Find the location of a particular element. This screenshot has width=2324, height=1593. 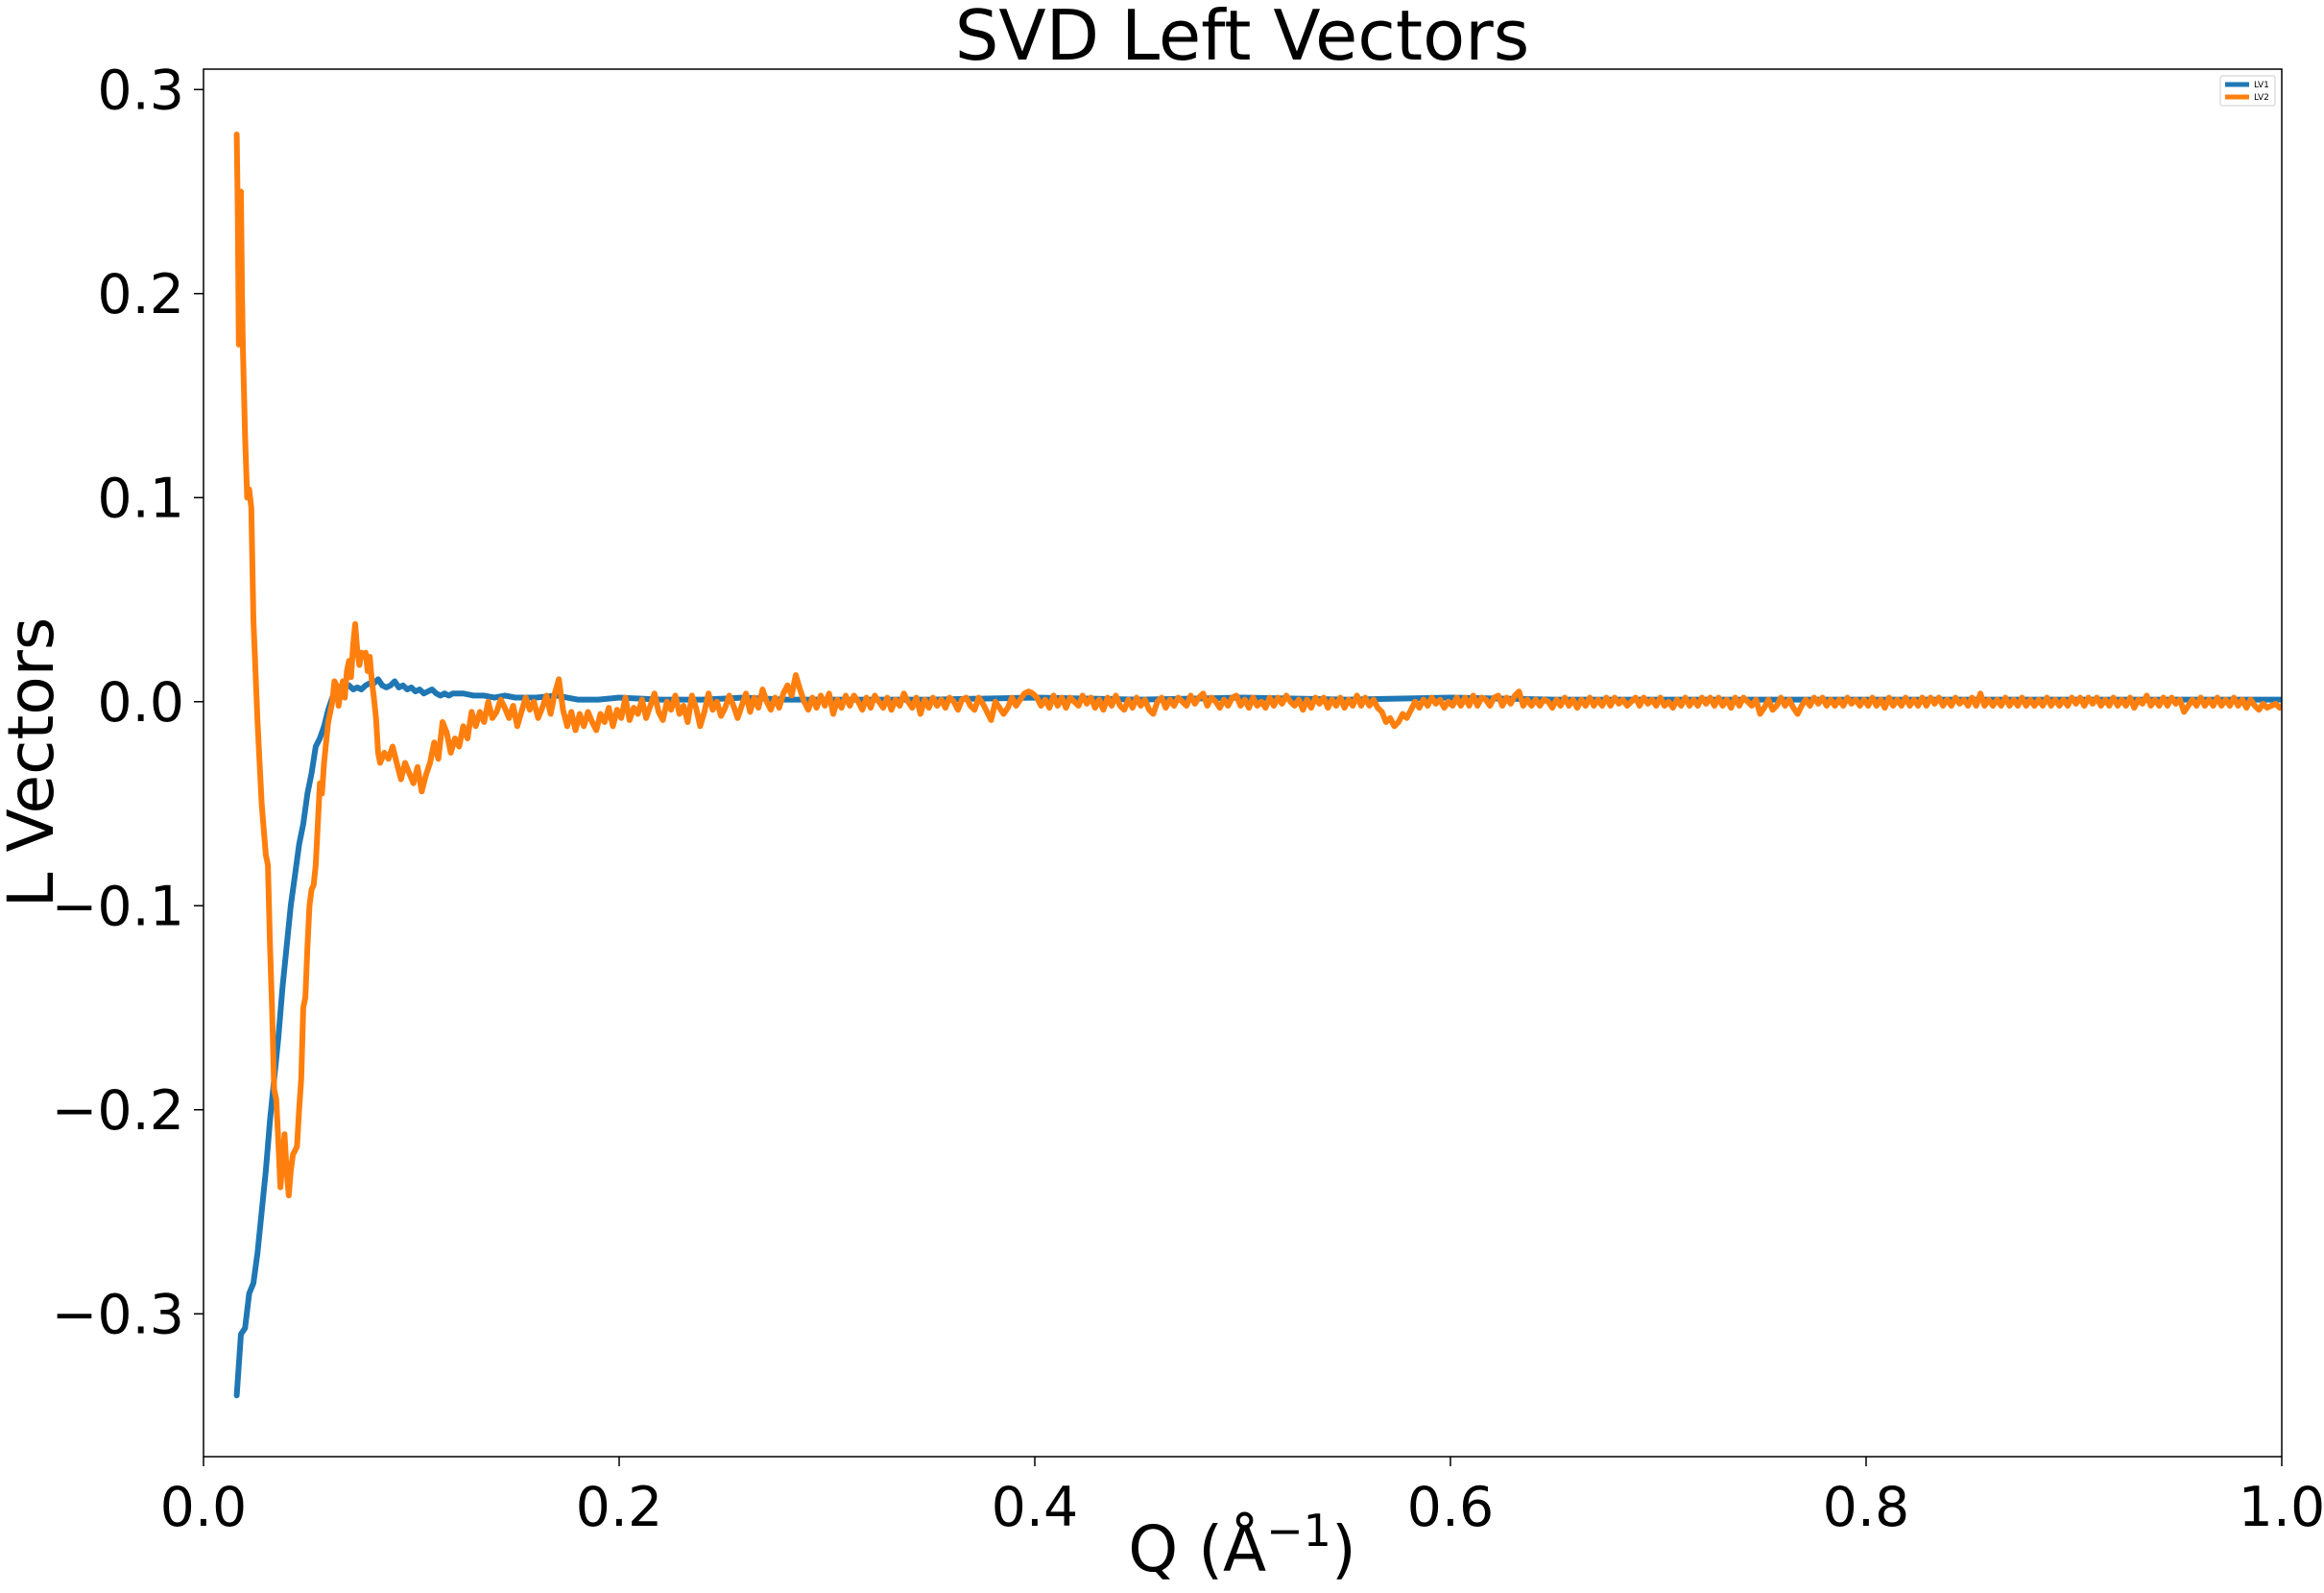

y-tick-label: 0.0 is located at coordinates (140, 703).